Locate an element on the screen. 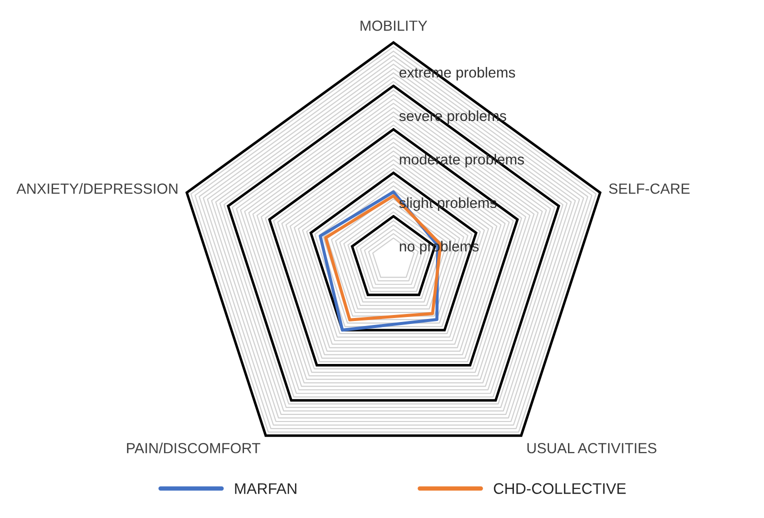  spoke-label: SELF-CARE is located at coordinates (649, 189).